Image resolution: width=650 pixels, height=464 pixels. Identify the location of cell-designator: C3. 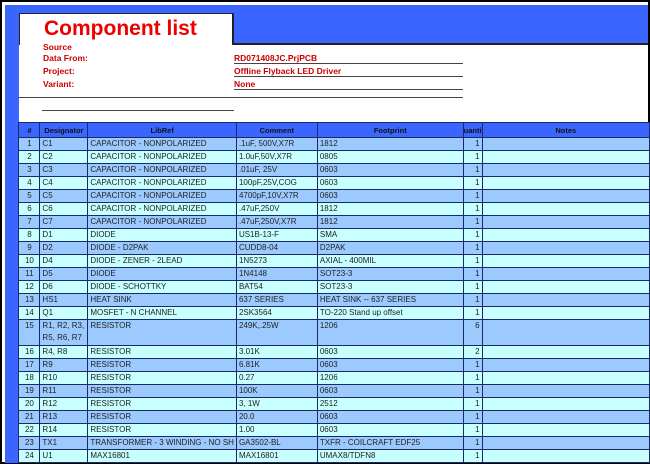
(64, 170).